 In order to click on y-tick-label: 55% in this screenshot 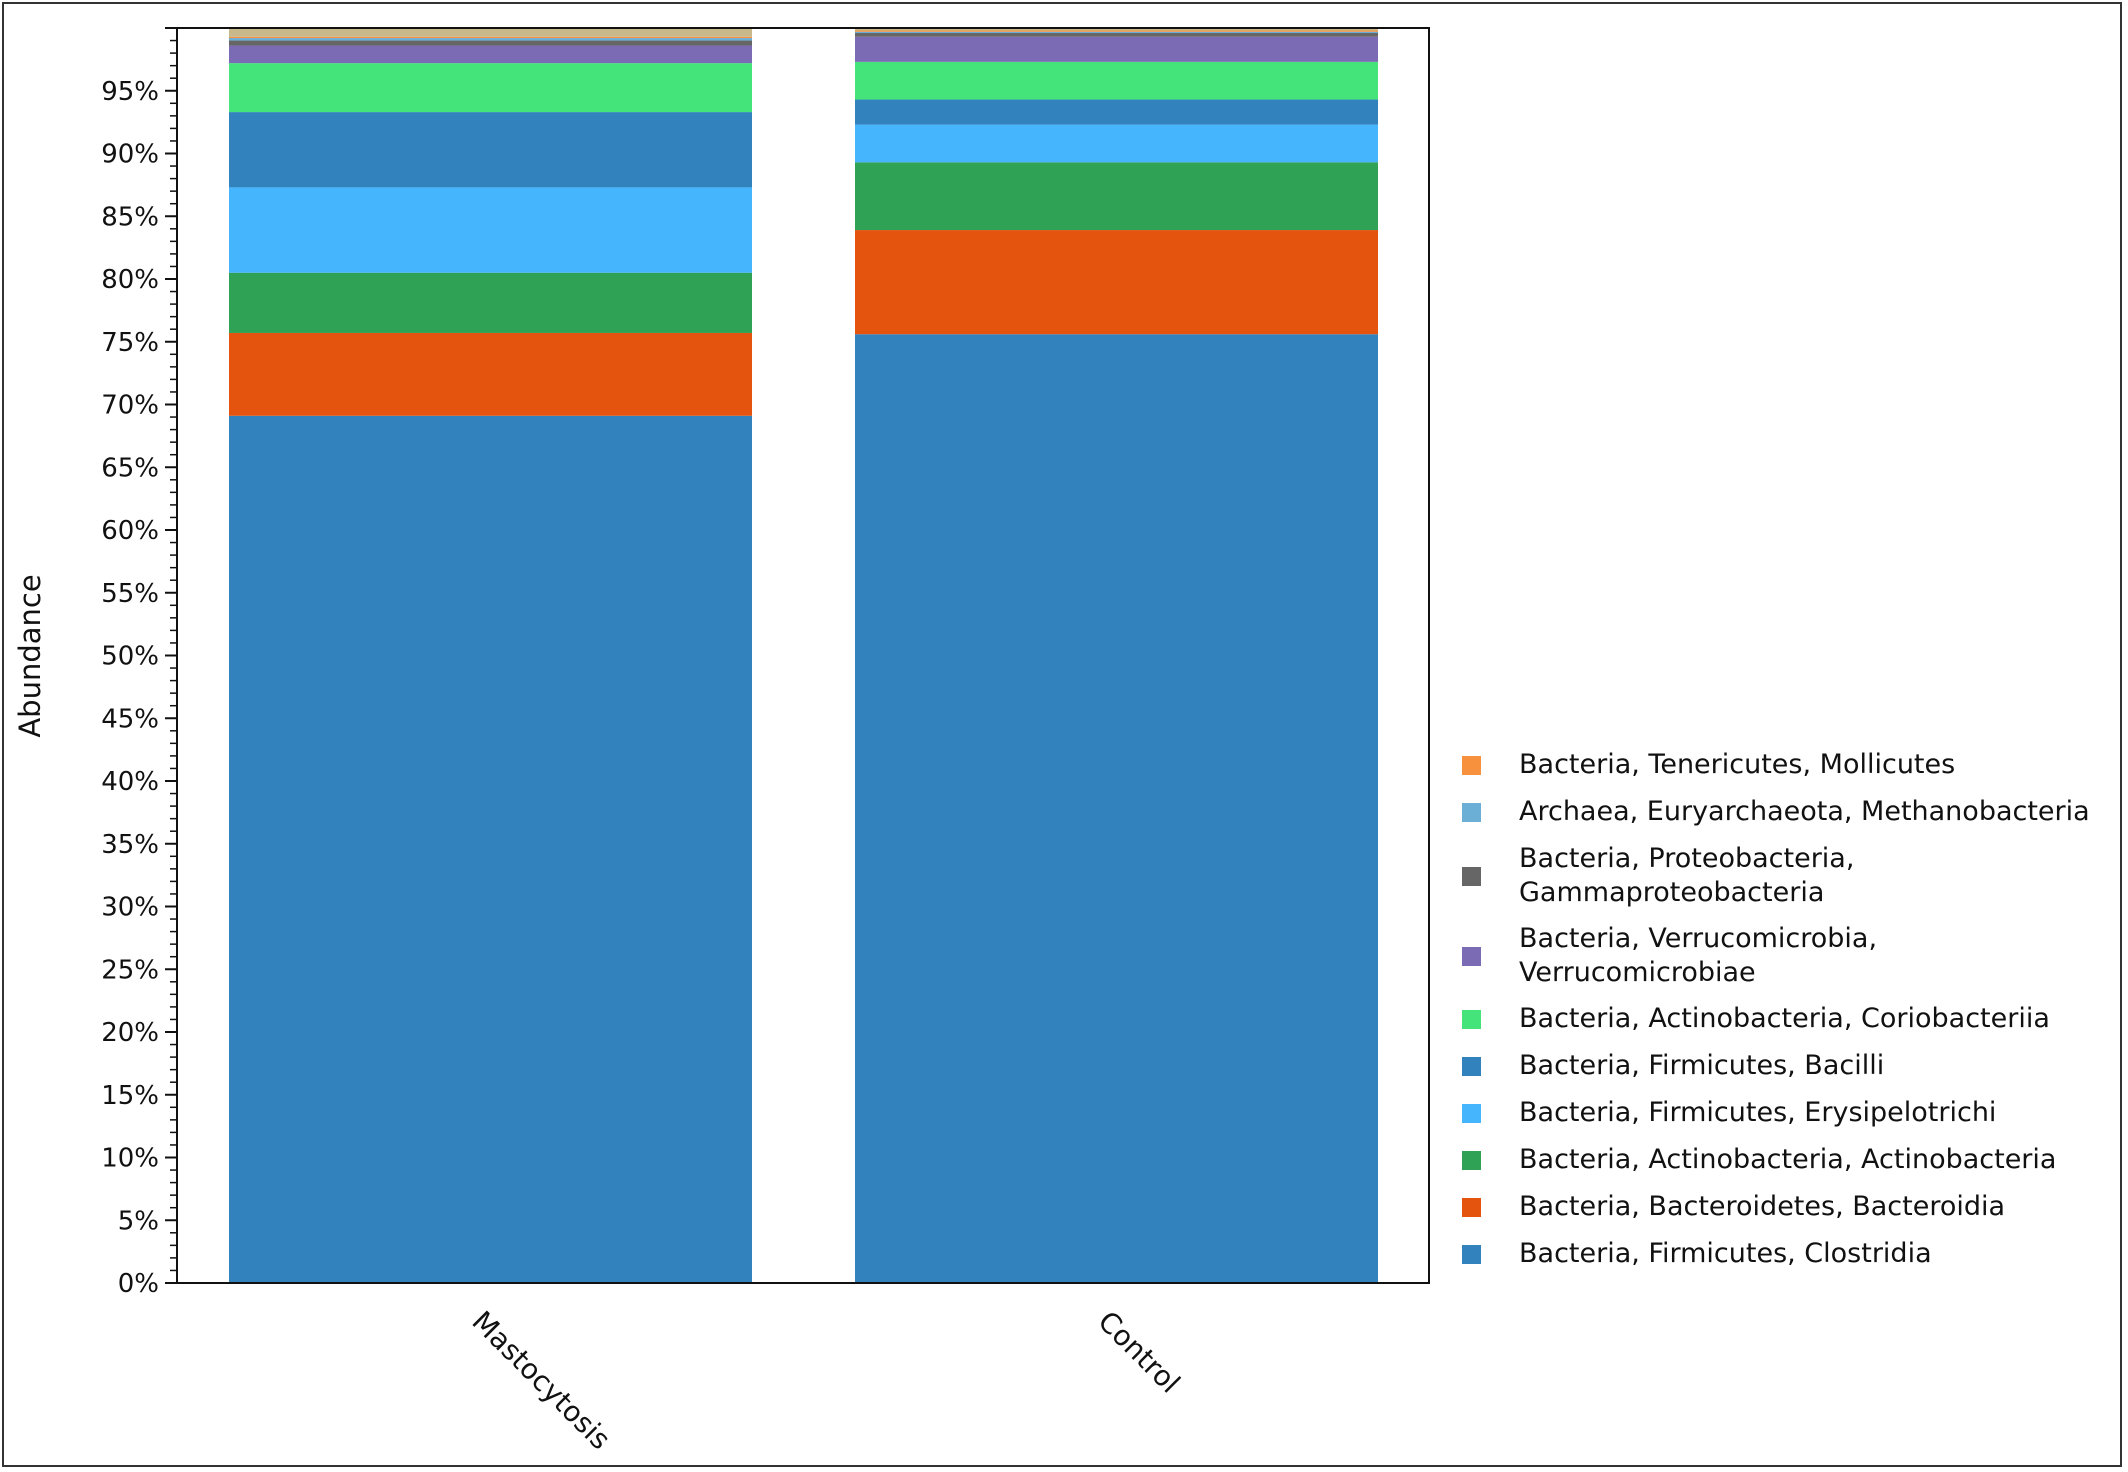, I will do `click(130, 594)`.